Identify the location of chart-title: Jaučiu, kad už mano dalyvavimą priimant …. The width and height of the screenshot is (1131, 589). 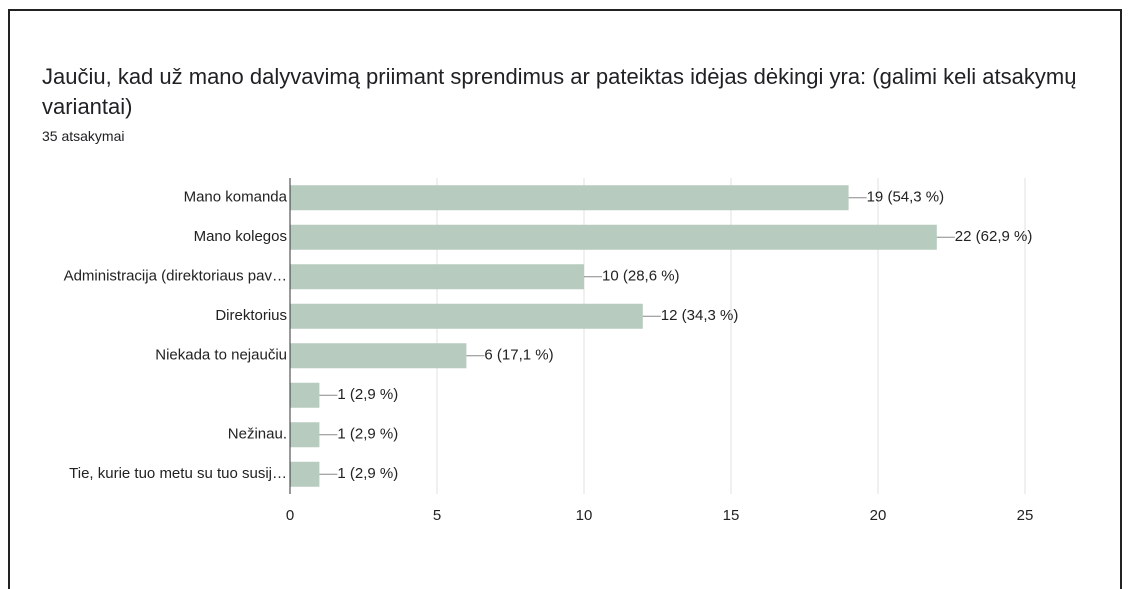
(559, 91).